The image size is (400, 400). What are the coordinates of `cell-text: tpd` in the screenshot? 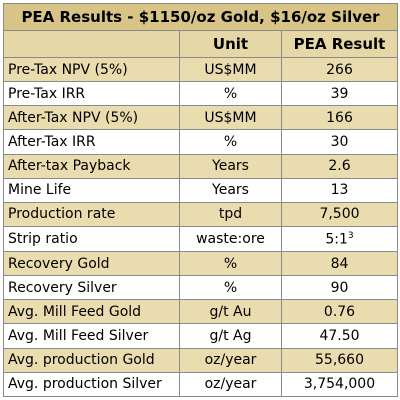 It's located at (230, 214).